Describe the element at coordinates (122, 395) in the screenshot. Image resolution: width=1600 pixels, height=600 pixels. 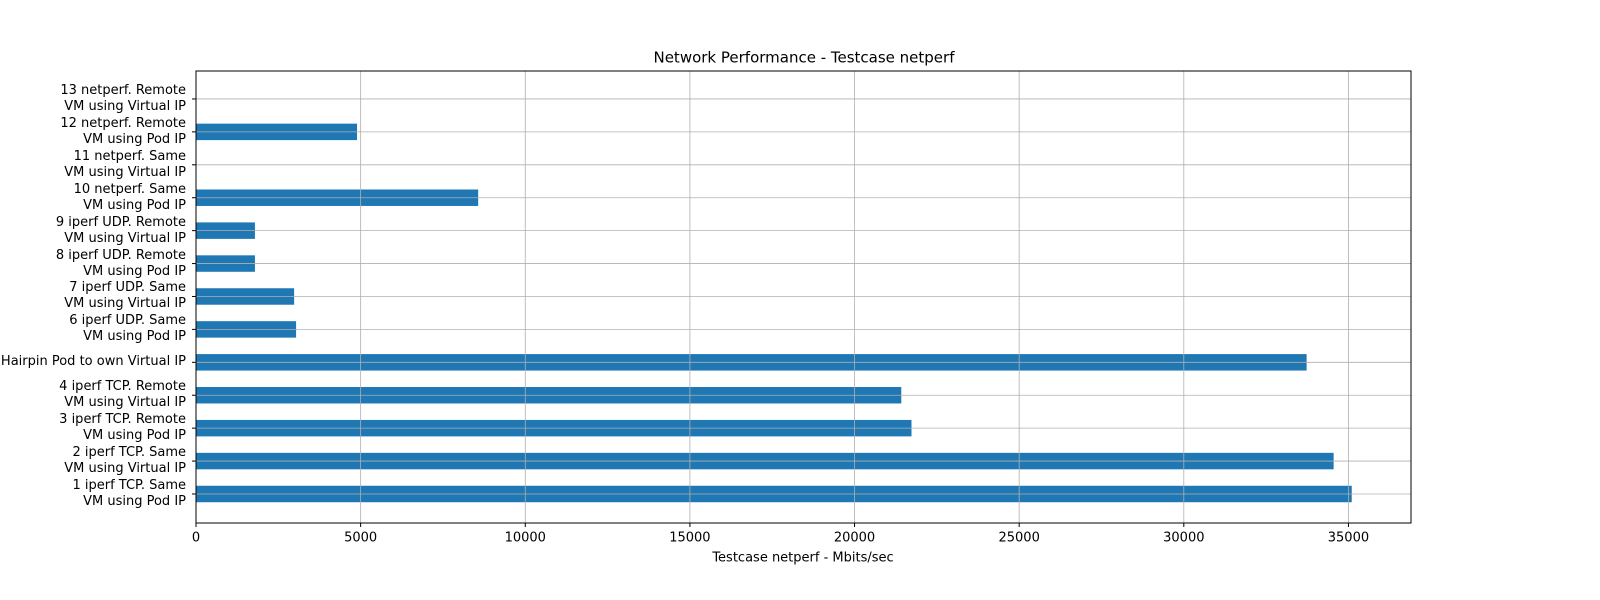
I see `y-tick-label: 4 iperf TCP. Remote VM using Virtual IP` at that location.